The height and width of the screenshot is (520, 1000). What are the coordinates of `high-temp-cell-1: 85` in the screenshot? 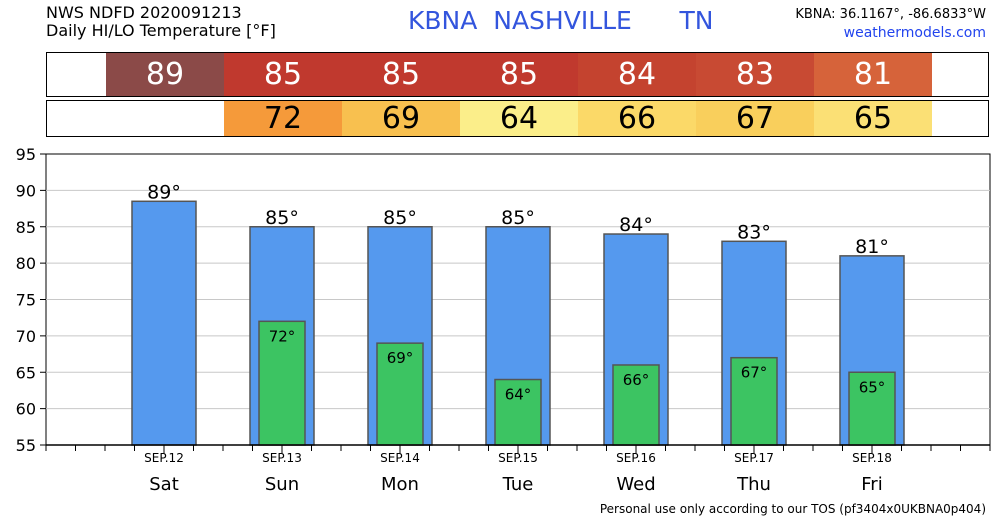 It's located at (283, 74).